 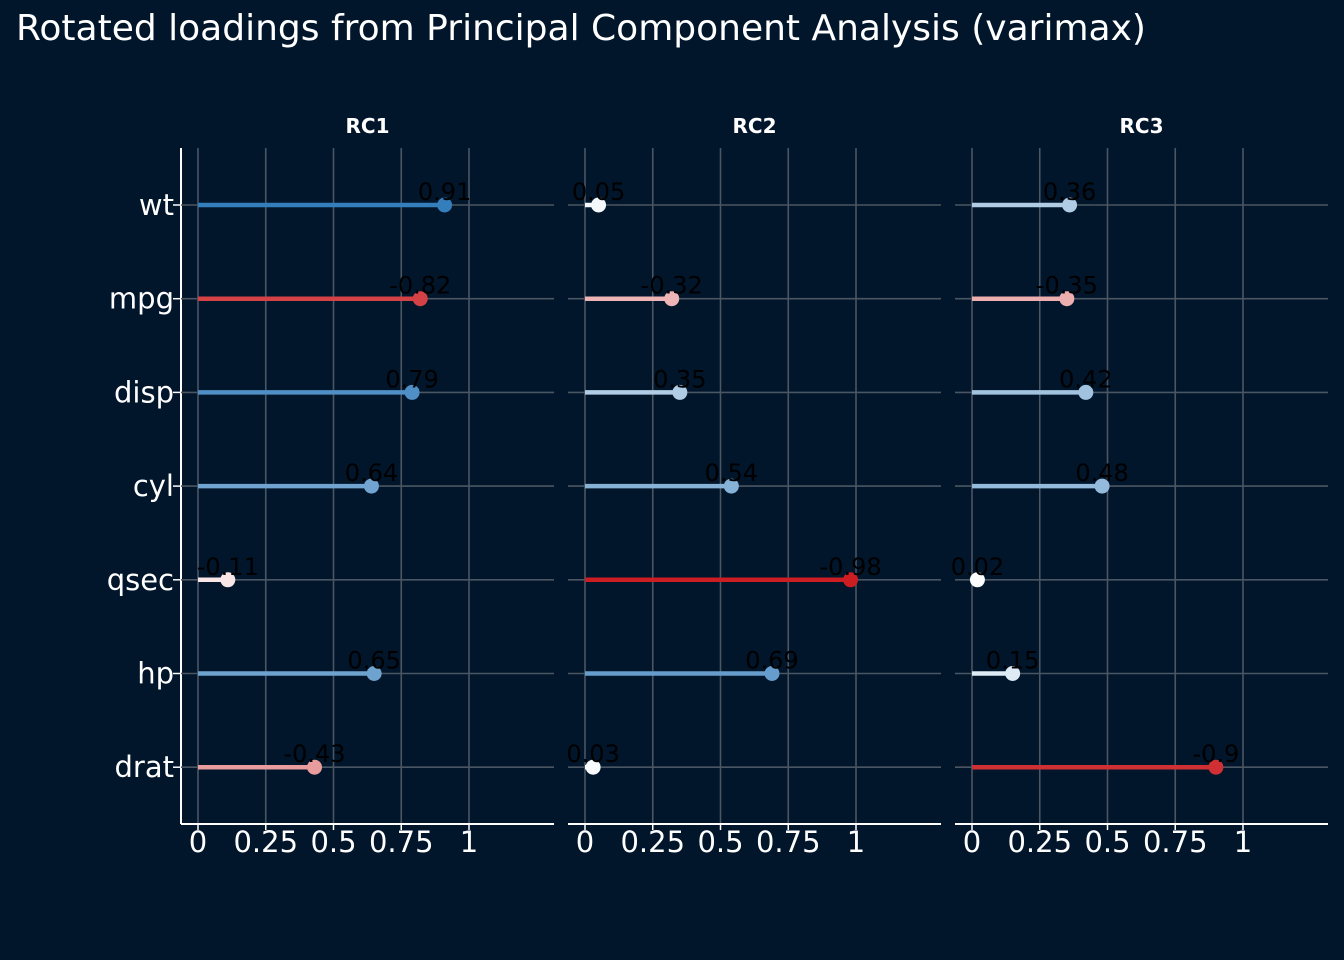 What do you see at coordinates (412, 392) in the screenshot?
I see `point-RC1-disp` at bounding box center [412, 392].